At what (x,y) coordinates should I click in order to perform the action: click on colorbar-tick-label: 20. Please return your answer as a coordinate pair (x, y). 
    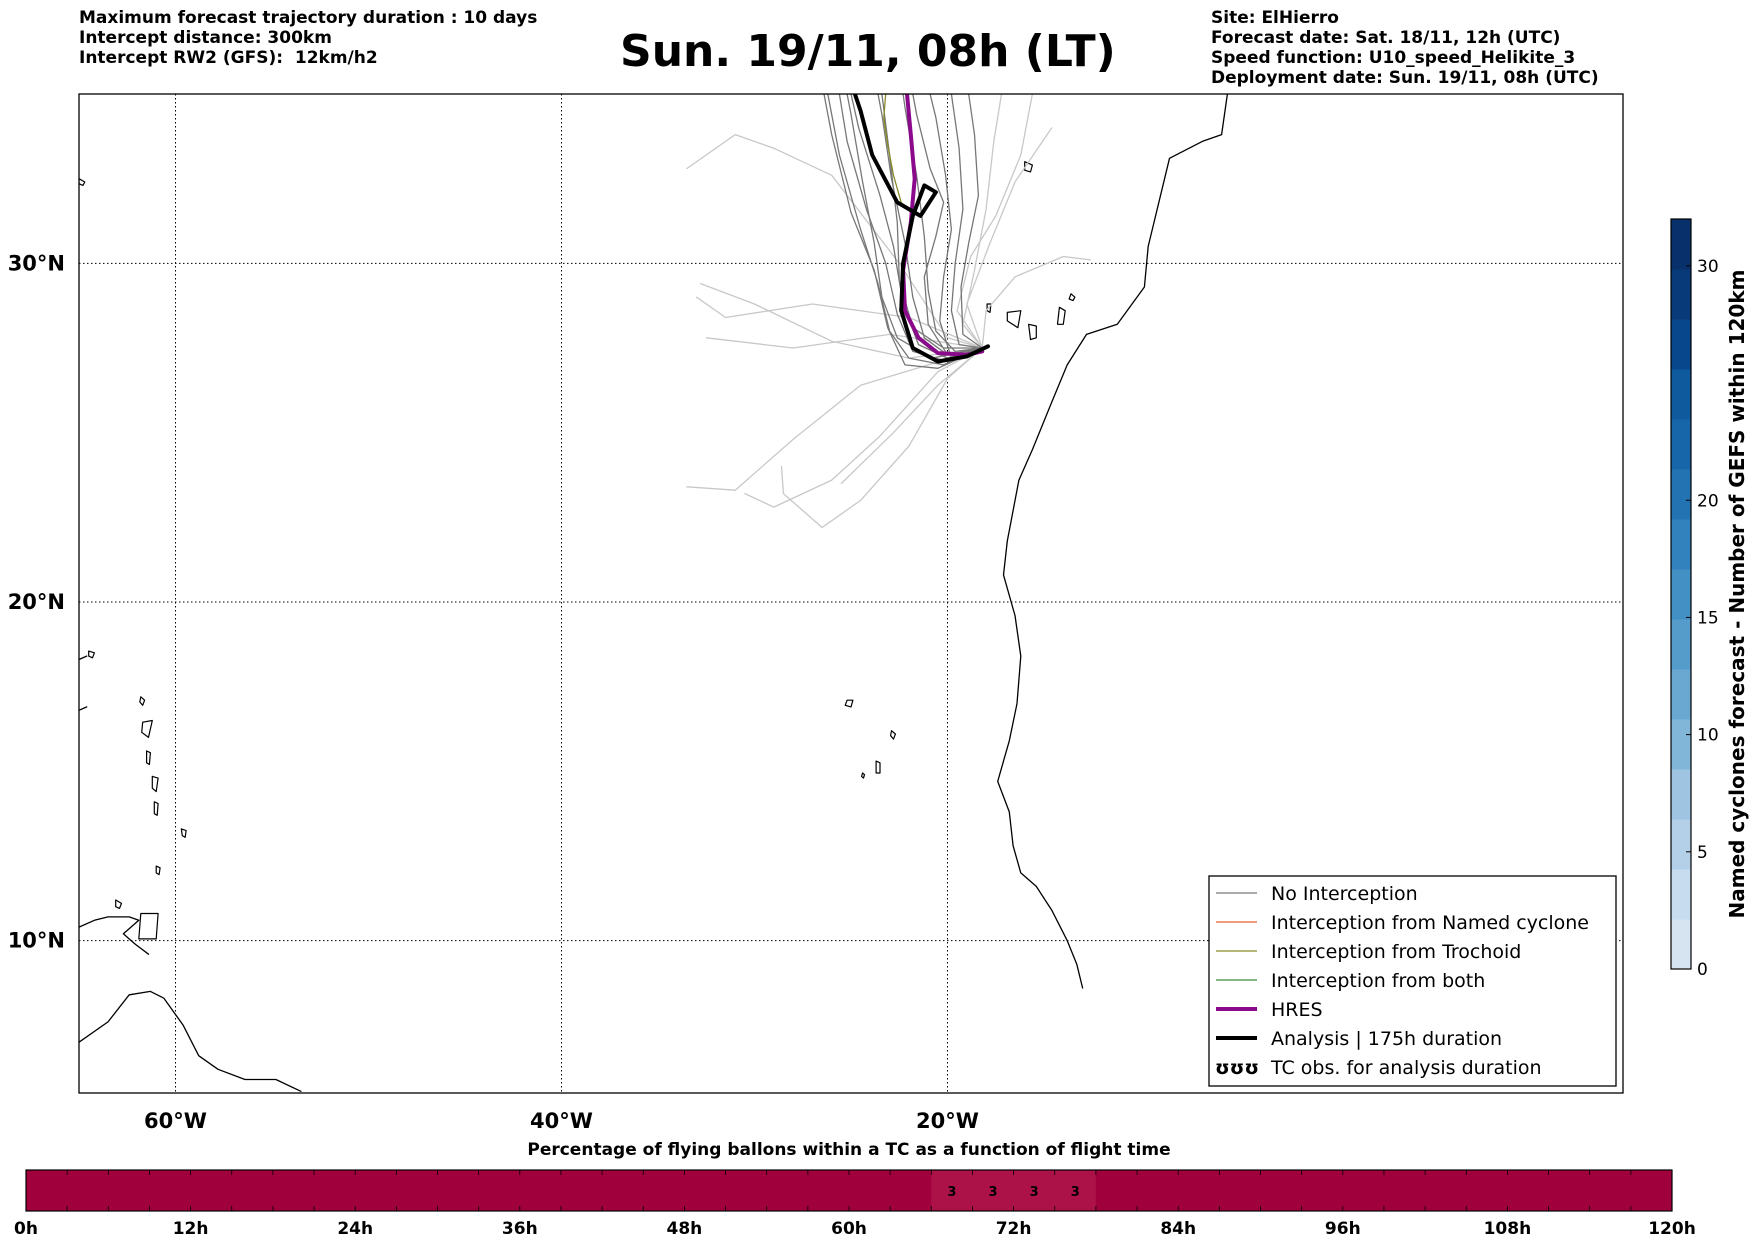
    Looking at the image, I should click on (1708, 501).